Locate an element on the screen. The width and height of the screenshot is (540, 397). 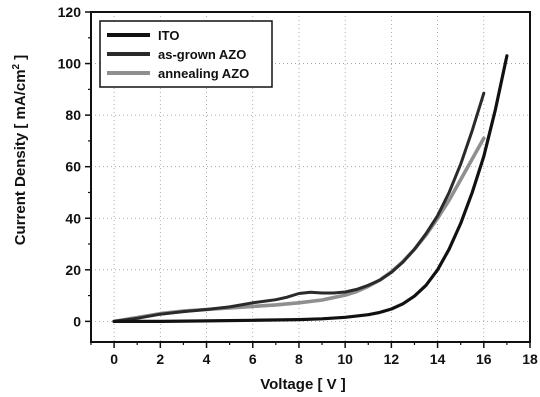
y-tick-label: 40 is located at coordinates (73, 218).